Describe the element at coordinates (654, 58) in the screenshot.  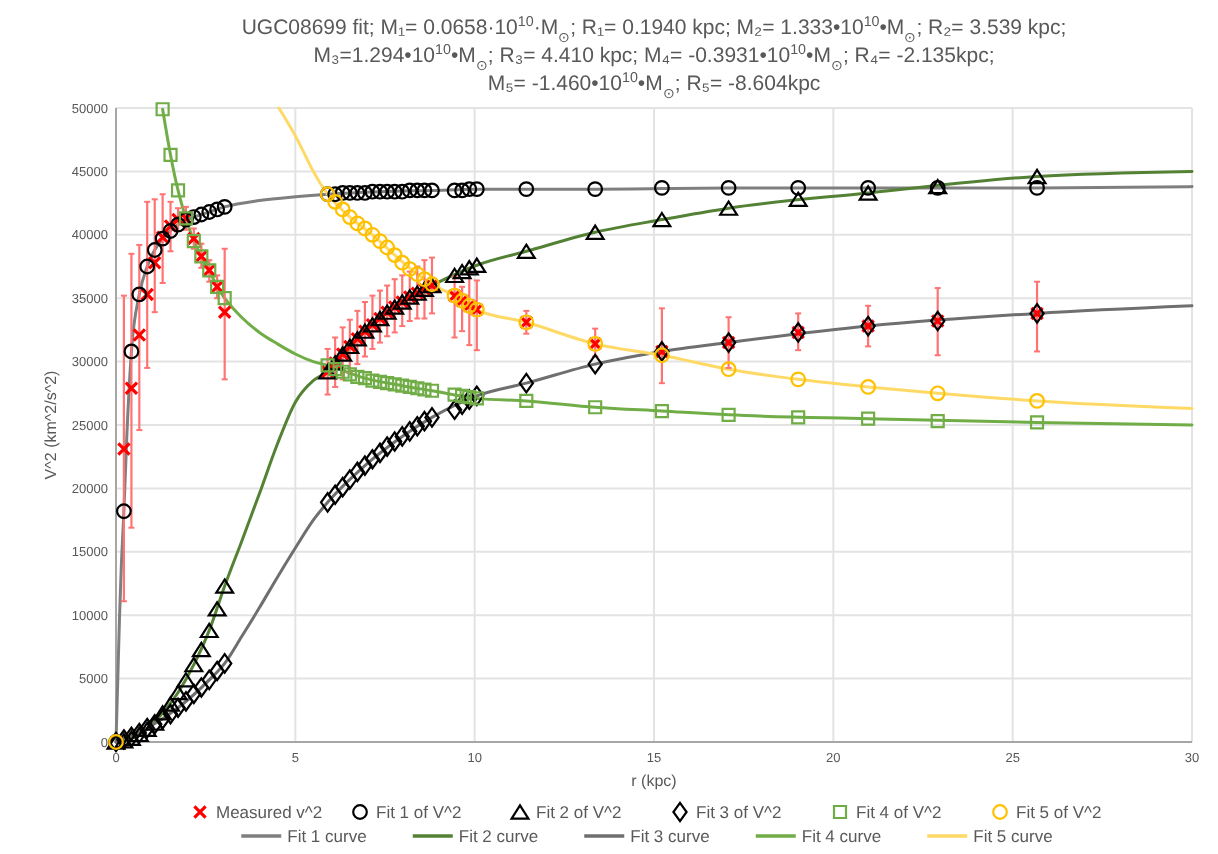
I see `chart-title: UGC08699 fit; M₁= 0.0658·10$^{10}$·M$_{⊙}$; R₁= 0.1940 kpc; M₂= 1.333•10$^{10}$•M$_{⊙}$; R₂= 3.539 kpc; M₃=1.294•10$^{10}$•M$_{⊙}$; R₃= 4.410 kpc; M₄= -0.3931•10$^{10}$•M$_{⊙}$; R₄= -2.135kpc; M₅= -1.460•10$^{10}$•M$_{⊙}$; R₅= -8.604kpc` at that location.